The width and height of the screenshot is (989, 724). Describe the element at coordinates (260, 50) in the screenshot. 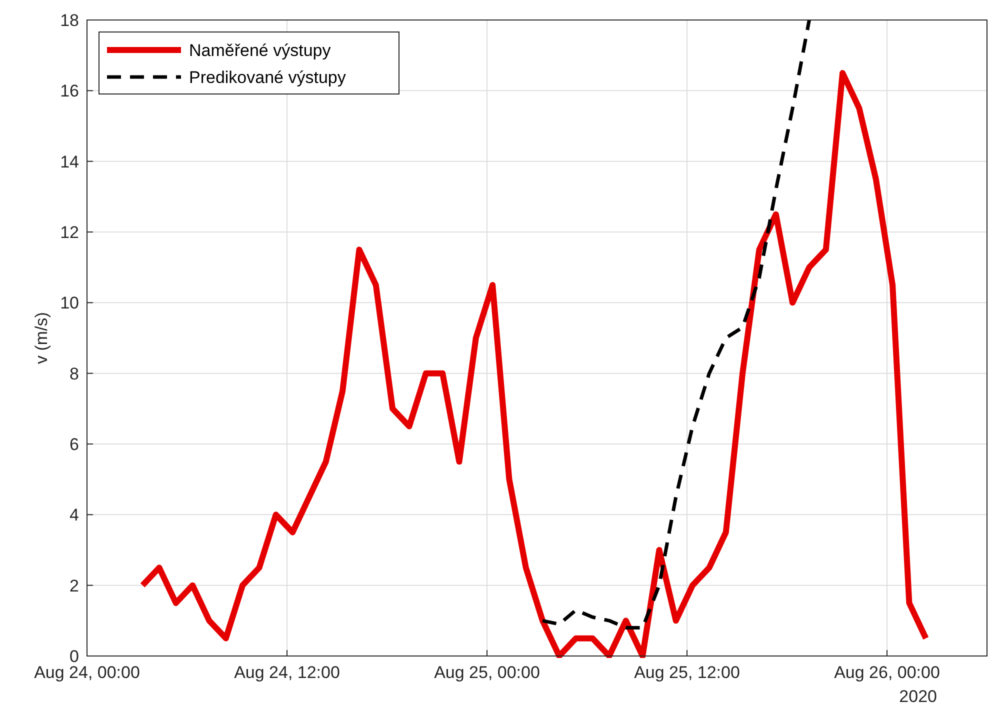

I see `legend-label: Naměřené výstupy` at that location.